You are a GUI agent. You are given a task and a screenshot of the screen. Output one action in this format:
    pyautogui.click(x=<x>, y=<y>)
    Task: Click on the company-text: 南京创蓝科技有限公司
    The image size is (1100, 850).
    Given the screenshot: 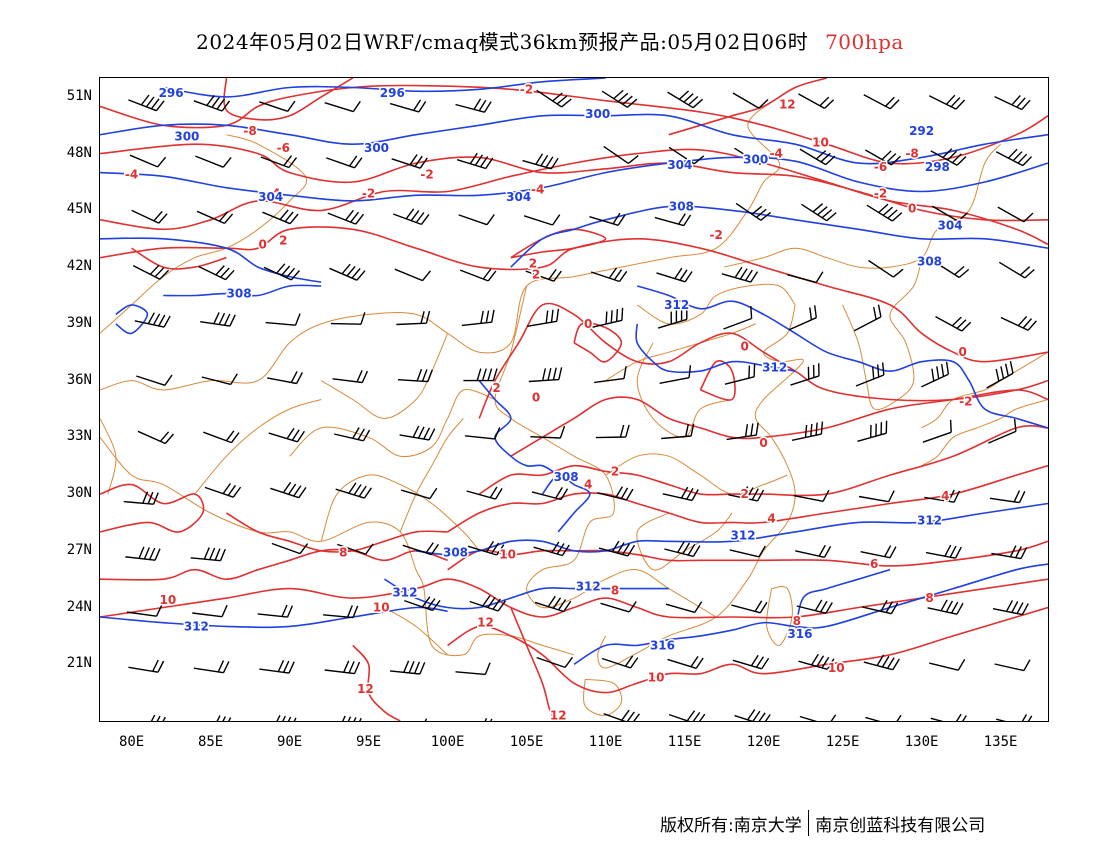 What is the action you would take?
    pyautogui.click(x=900, y=825)
    